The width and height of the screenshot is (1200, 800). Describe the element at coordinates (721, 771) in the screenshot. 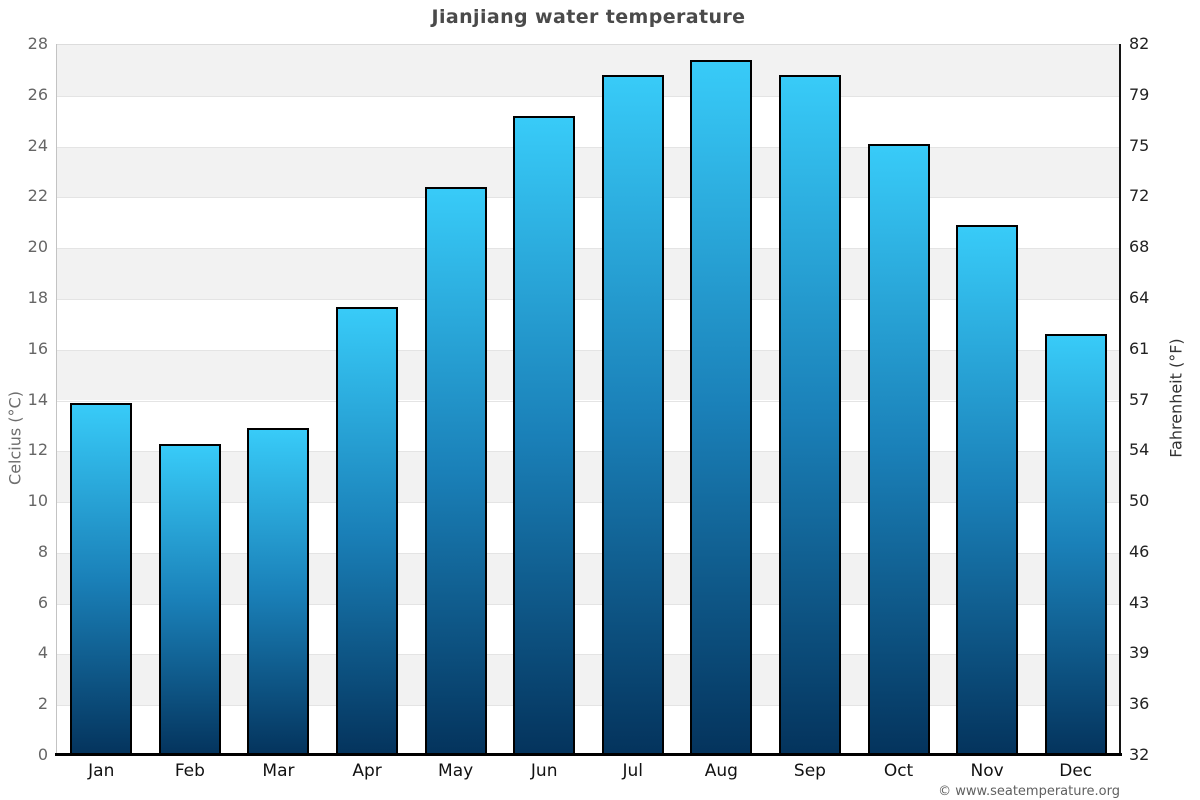

I see `x-tick-aug: Aug` at that location.